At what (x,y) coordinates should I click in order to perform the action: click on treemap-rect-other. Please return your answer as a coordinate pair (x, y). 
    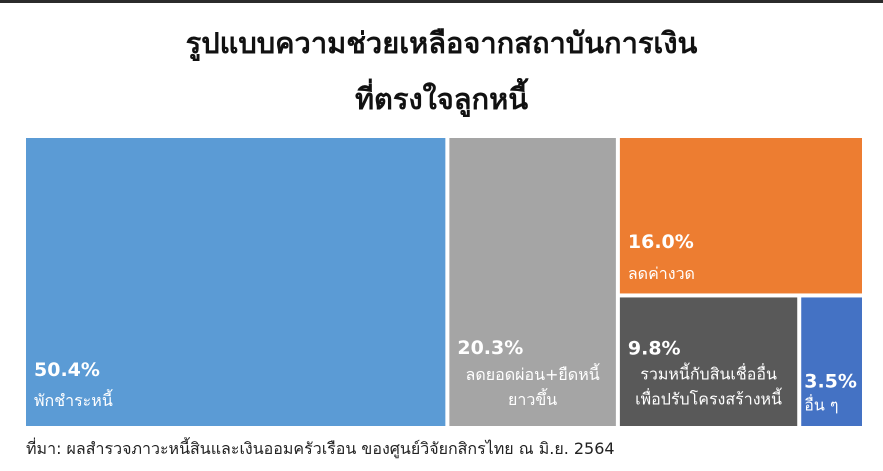
    Looking at the image, I should click on (831, 361).